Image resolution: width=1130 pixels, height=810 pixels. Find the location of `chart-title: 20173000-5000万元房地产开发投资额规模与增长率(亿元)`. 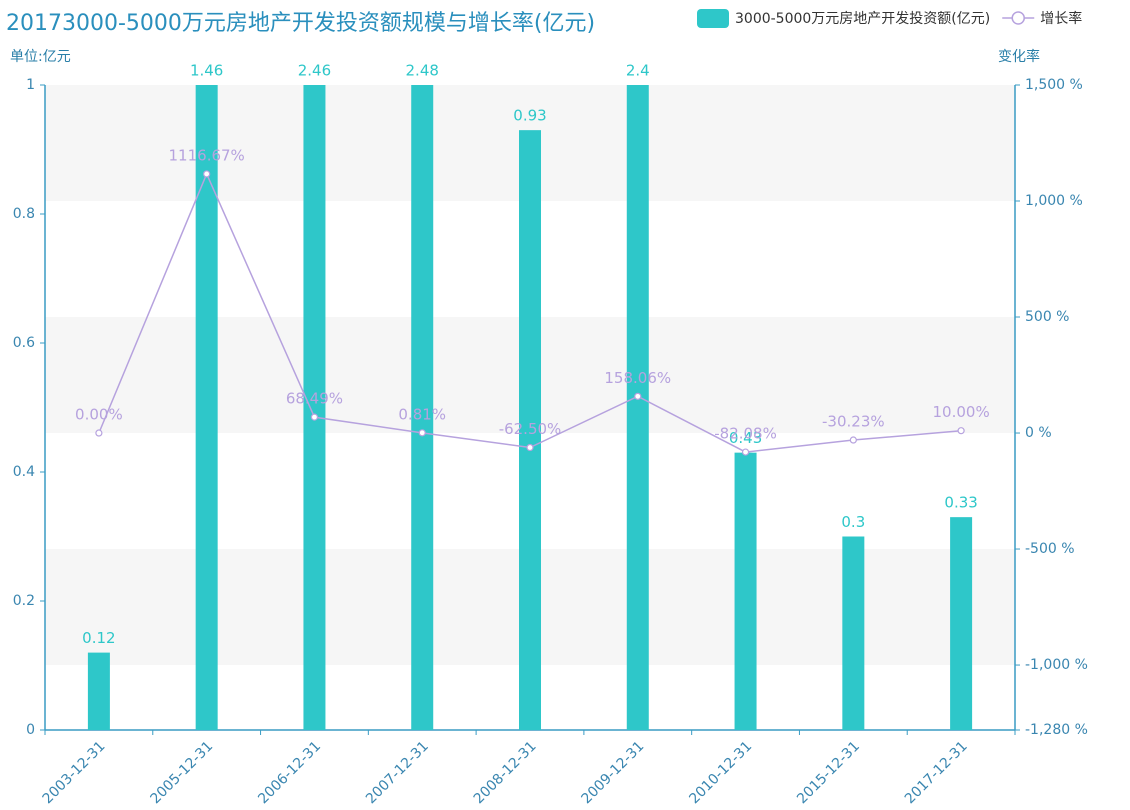

chart-title: 20173000-5000万元房地产开发投资额规模与增长率(亿元) is located at coordinates (300, 23).